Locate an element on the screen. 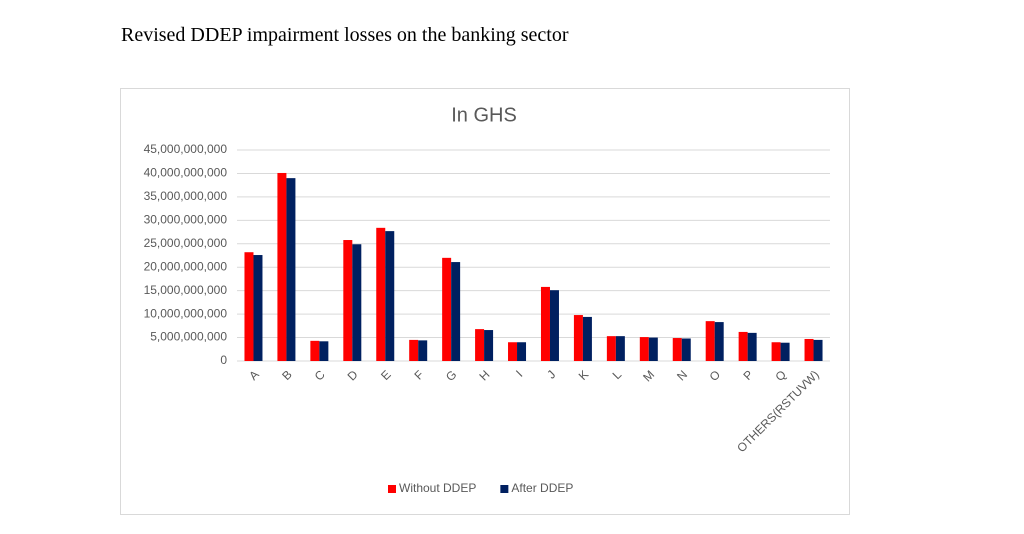  y-tick-label: 45,000,000,000 is located at coordinates (186, 149).